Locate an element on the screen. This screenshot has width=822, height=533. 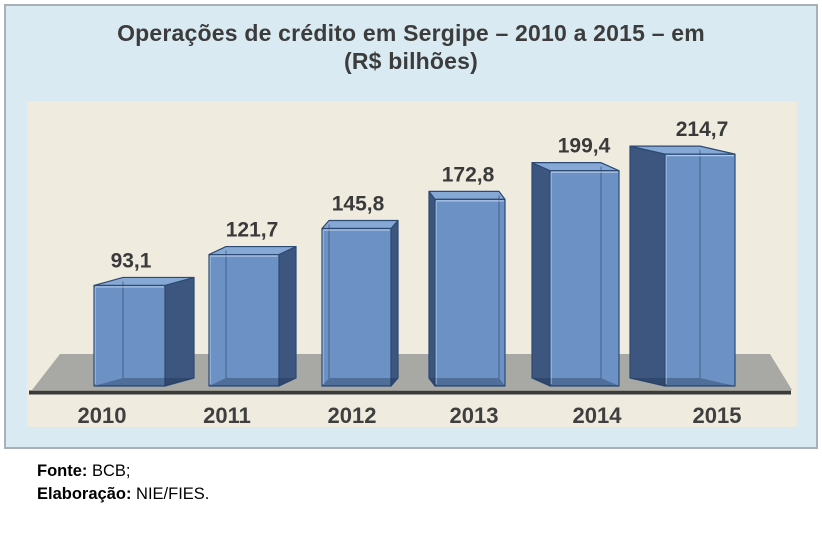
bar-2015 is located at coordinates (682, 266).